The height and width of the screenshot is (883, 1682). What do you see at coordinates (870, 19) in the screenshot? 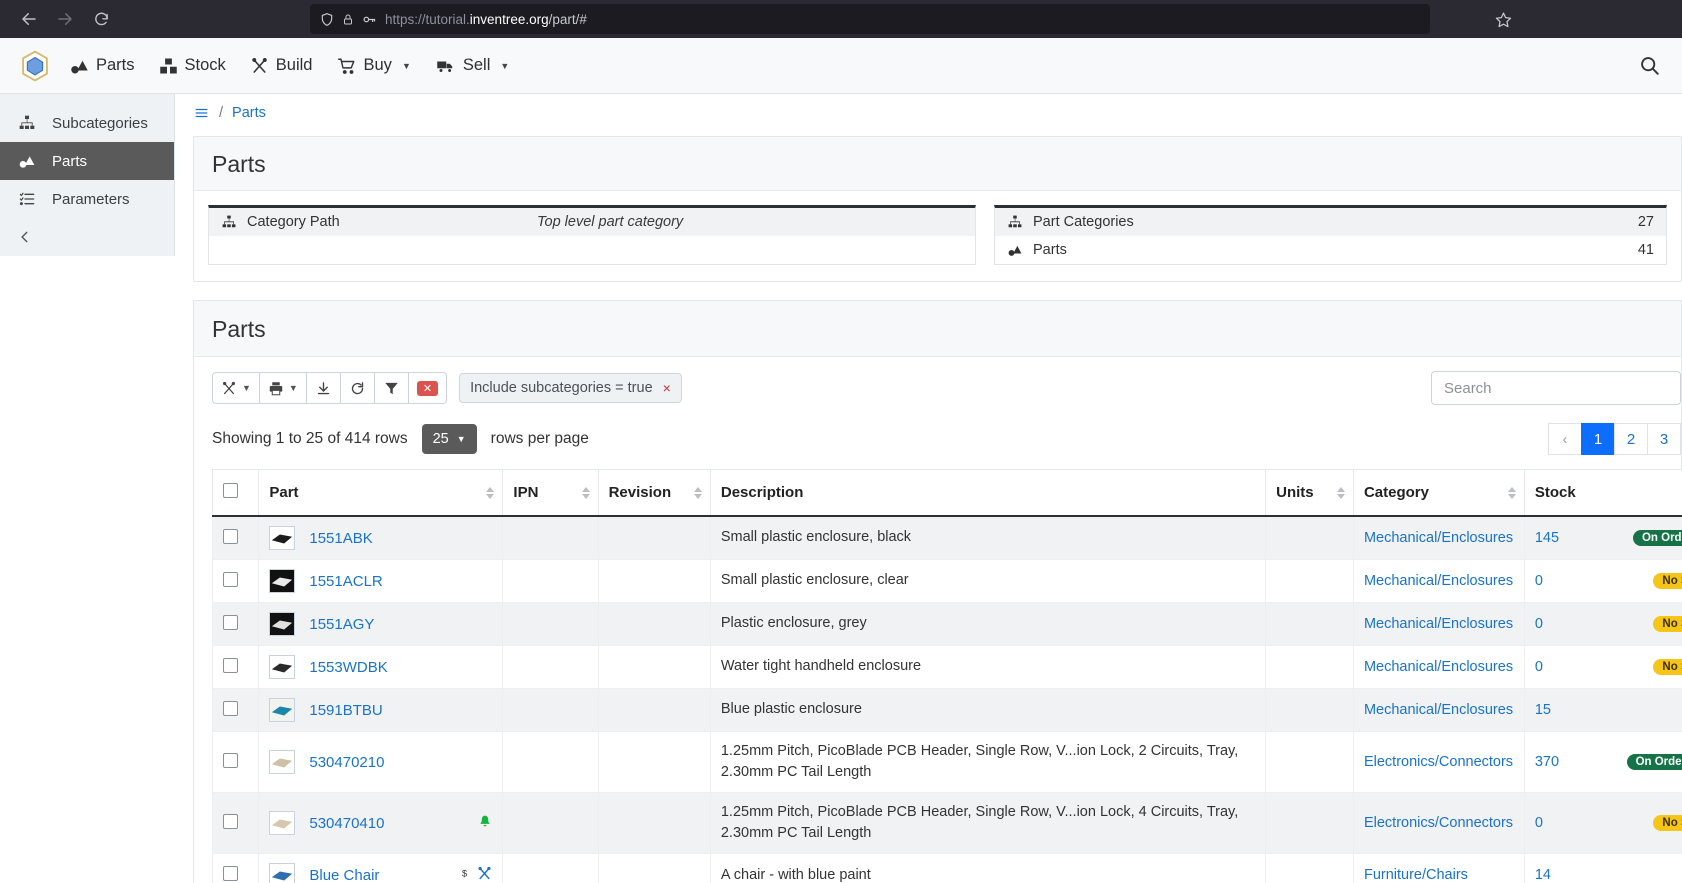
I see `url-bar: https://tutorial.inventree.org/part/#` at bounding box center [870, 19].